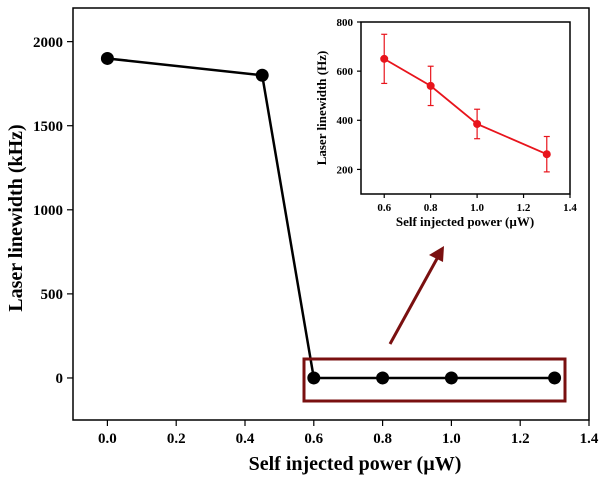 This screenshot has width=605, height=480. I want to click on main-y-tick-label: 500, so click(52, 295).